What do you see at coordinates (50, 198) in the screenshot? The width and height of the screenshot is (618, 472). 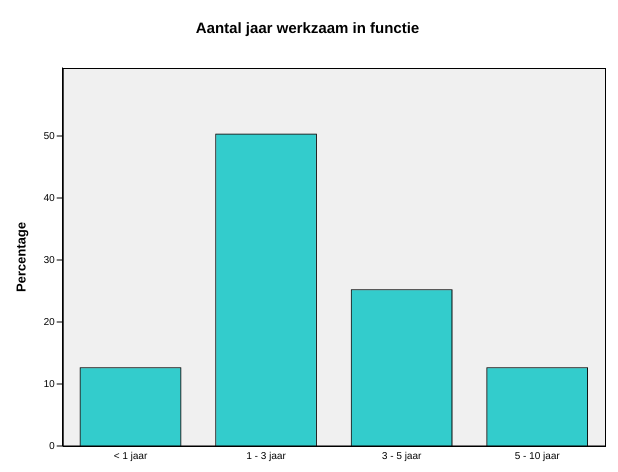 I see `y-tick-label: 40` at bounding box center [50, 198].